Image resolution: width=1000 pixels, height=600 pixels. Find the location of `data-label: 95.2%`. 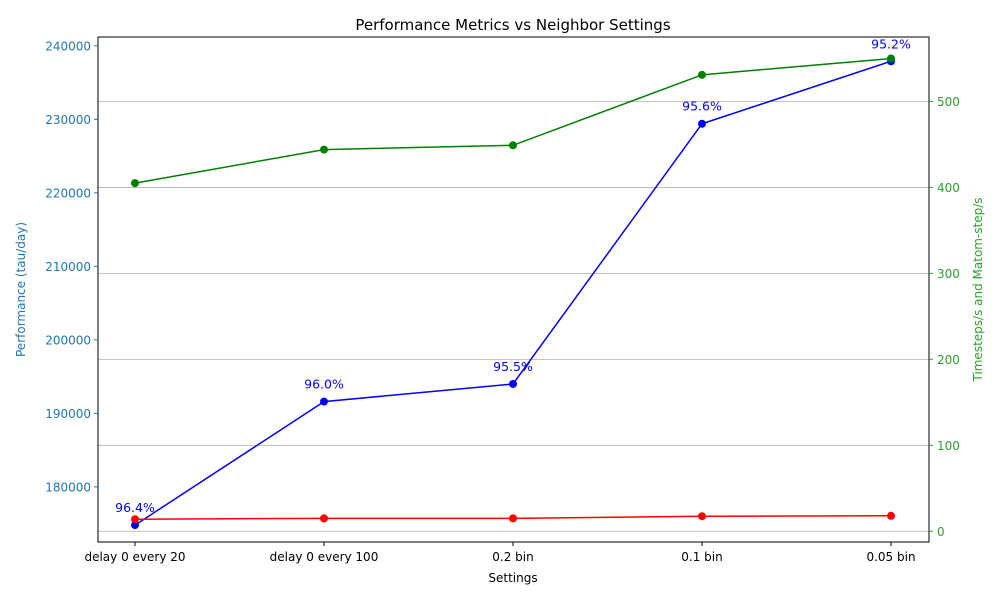

data-label: 95.2% is located at coordinates (891, 43).